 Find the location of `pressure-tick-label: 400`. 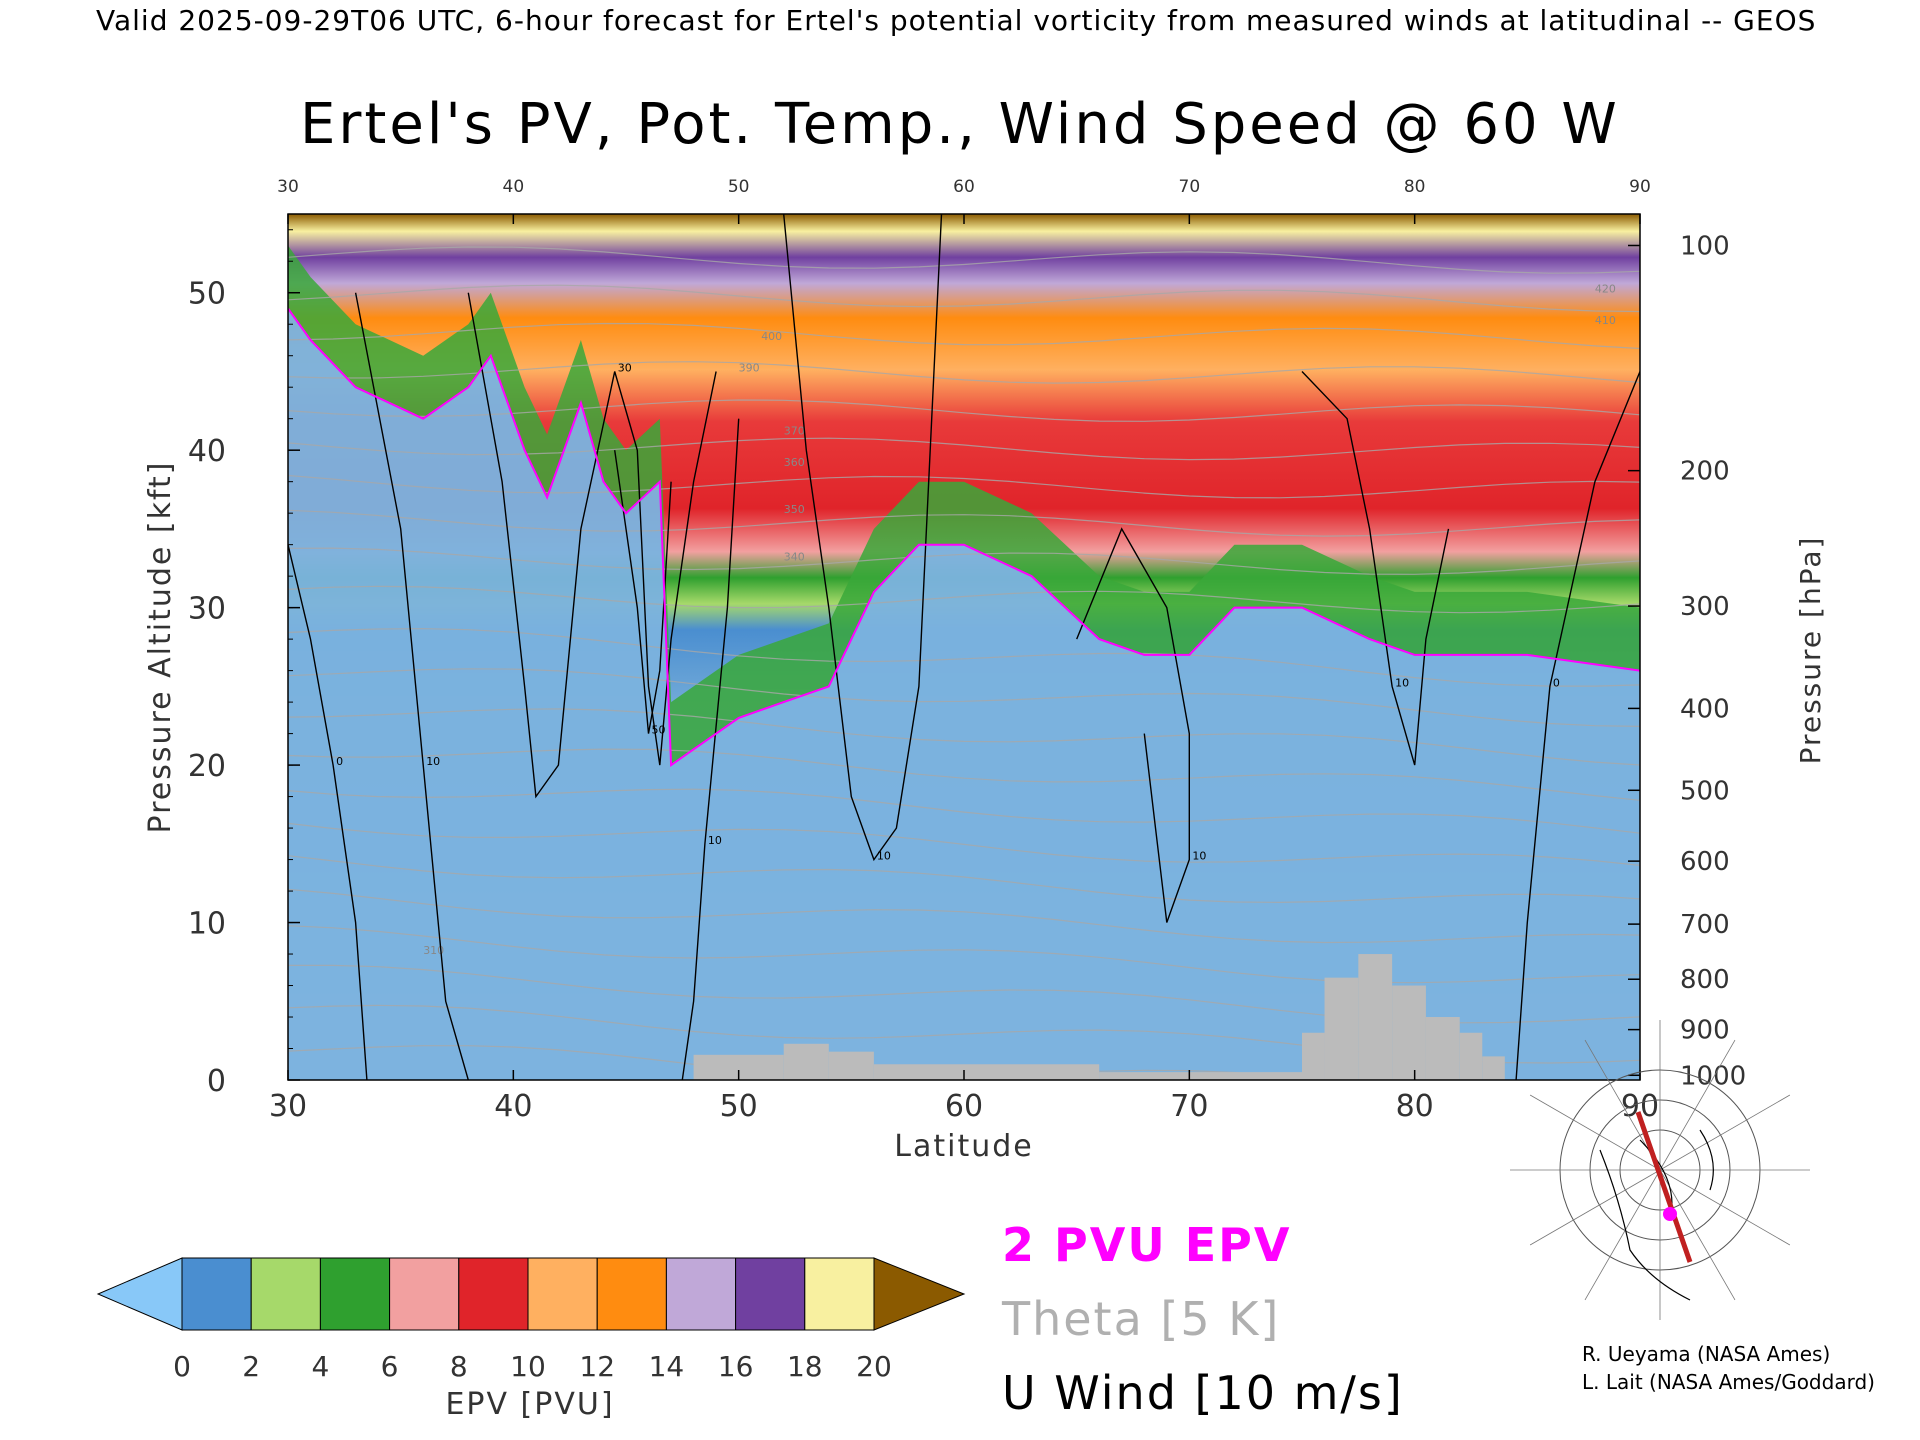

pressure-tick-label: 400 is located at coordinates (1705, 709).